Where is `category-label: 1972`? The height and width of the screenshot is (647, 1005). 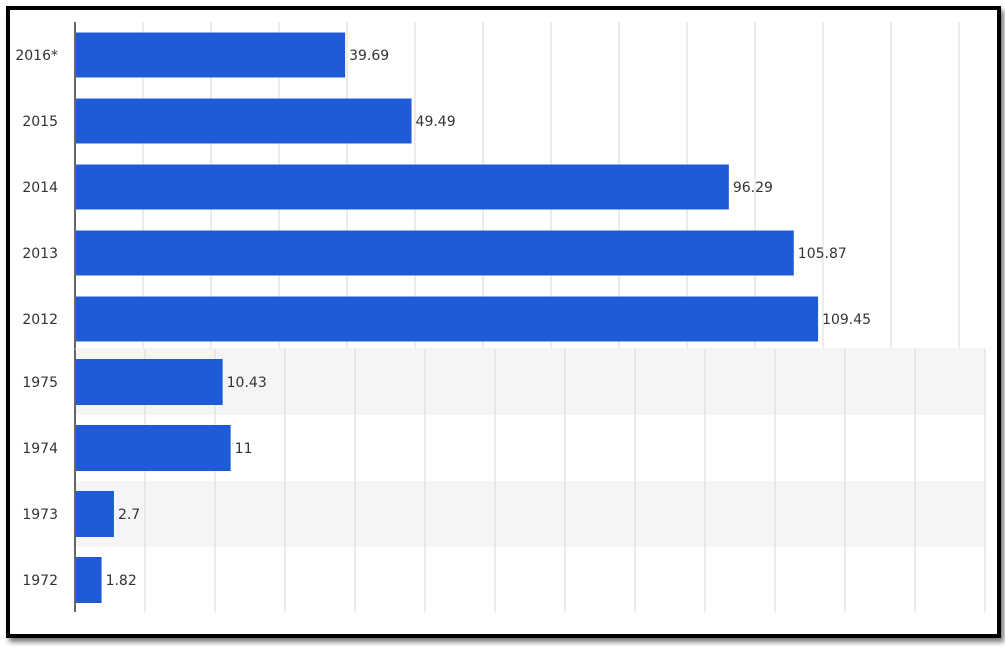
category-label: 1972 is located at coordinates (40, 581).